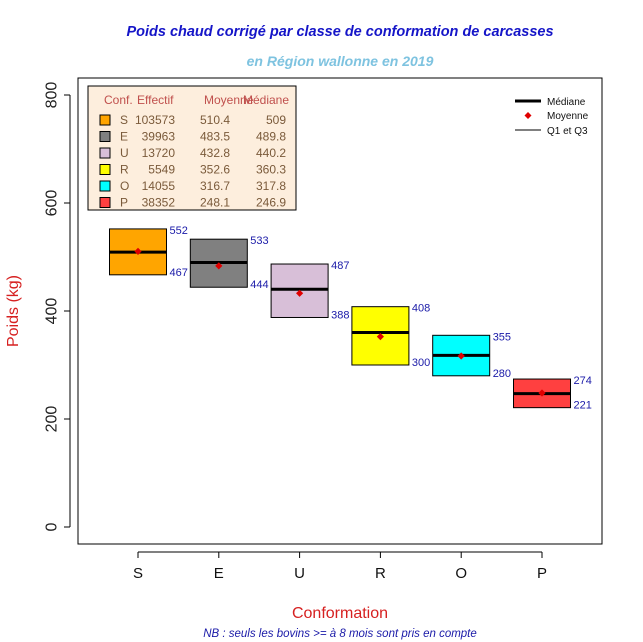  Describe the element at coordinates (215, 120) in the screenshot. I see `legend-moyenne-S: 510.4` at that location.